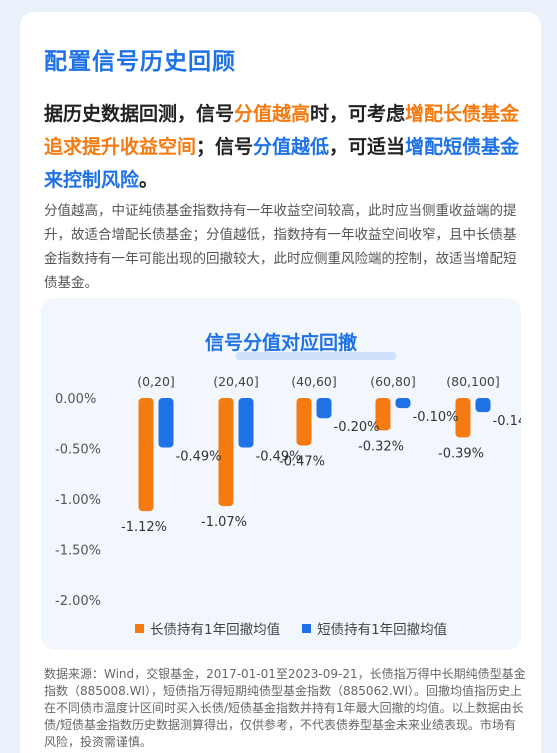 The image size is (557, 753). I want to click on lead-highlight-high: 分值越高, so click(272, 114).